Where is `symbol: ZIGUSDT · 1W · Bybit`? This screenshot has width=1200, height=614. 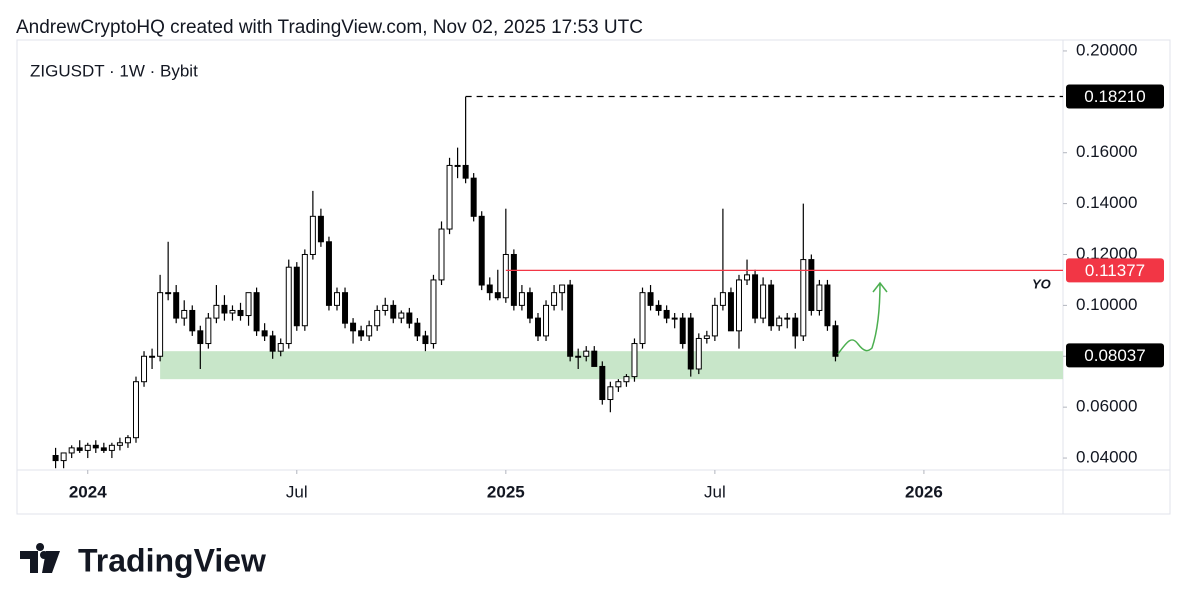
symbol: ZIGUSDT · 1W · Bybit is located at coordinates (114, 70).